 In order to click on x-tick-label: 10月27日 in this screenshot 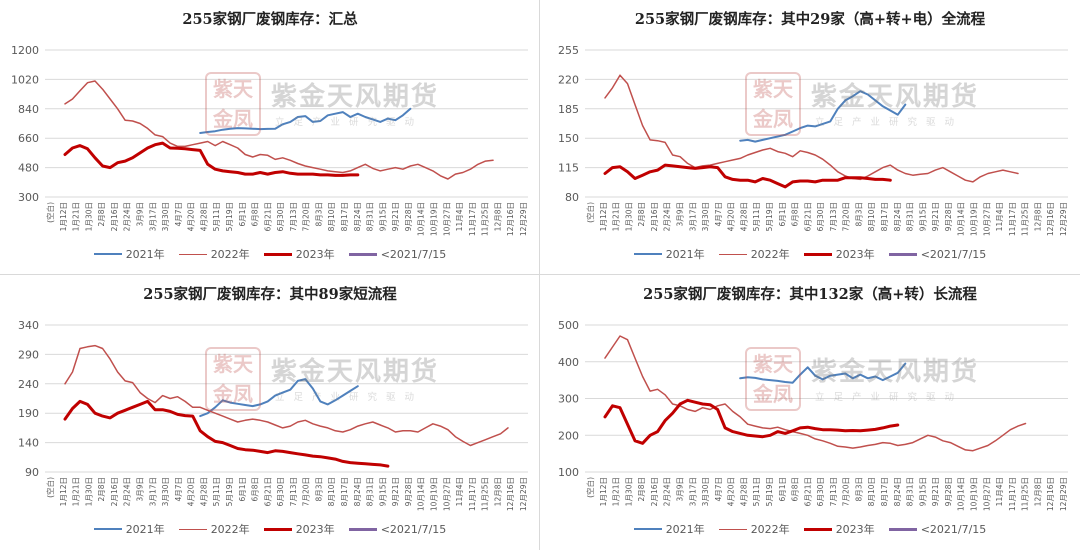, I will do `click(446, 219)`.